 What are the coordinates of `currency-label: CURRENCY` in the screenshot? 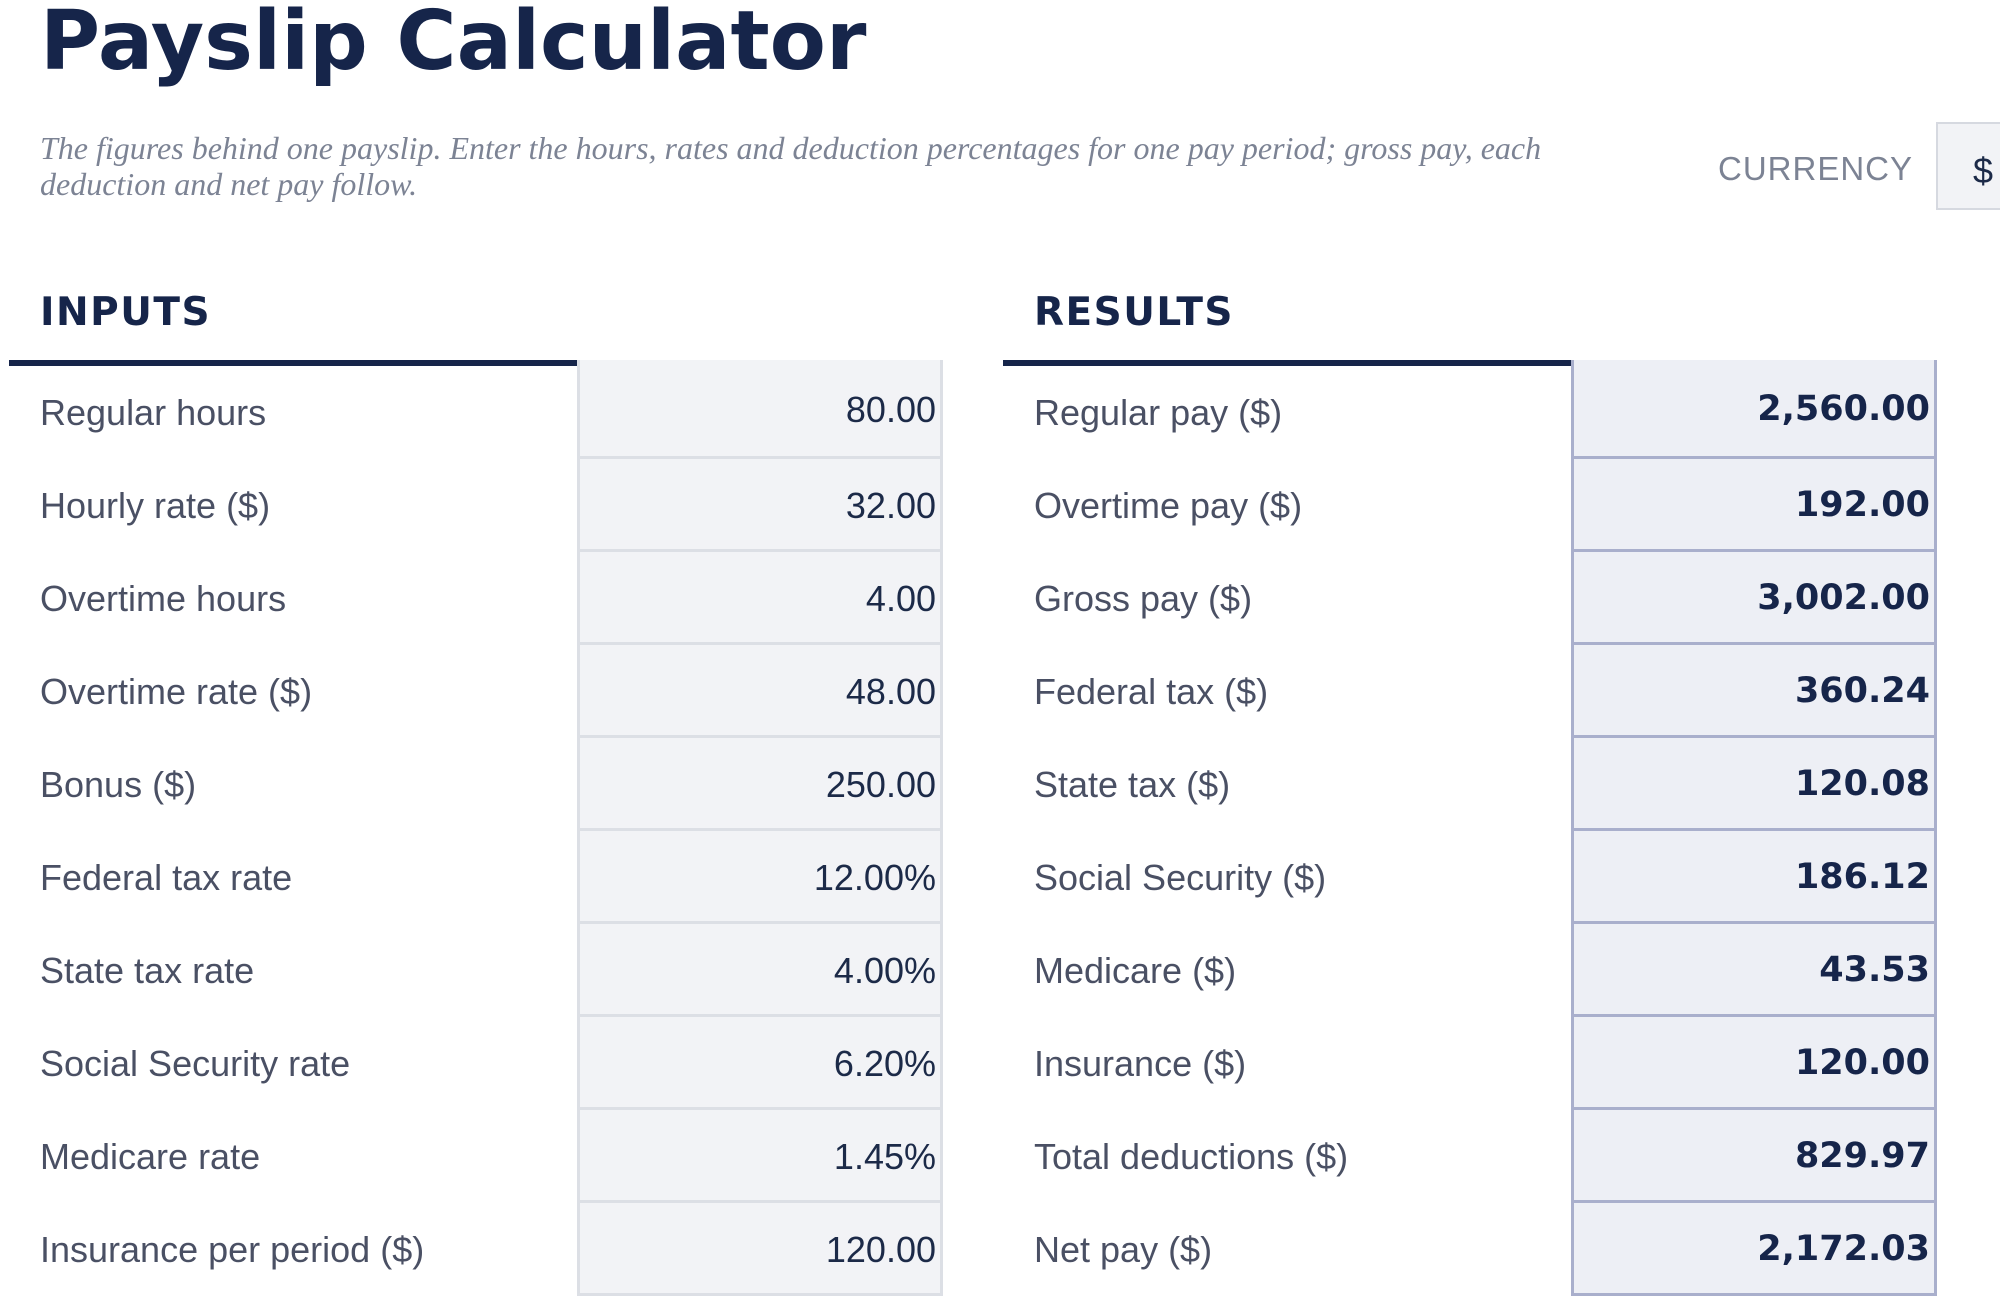 It's located at (1816, 168).